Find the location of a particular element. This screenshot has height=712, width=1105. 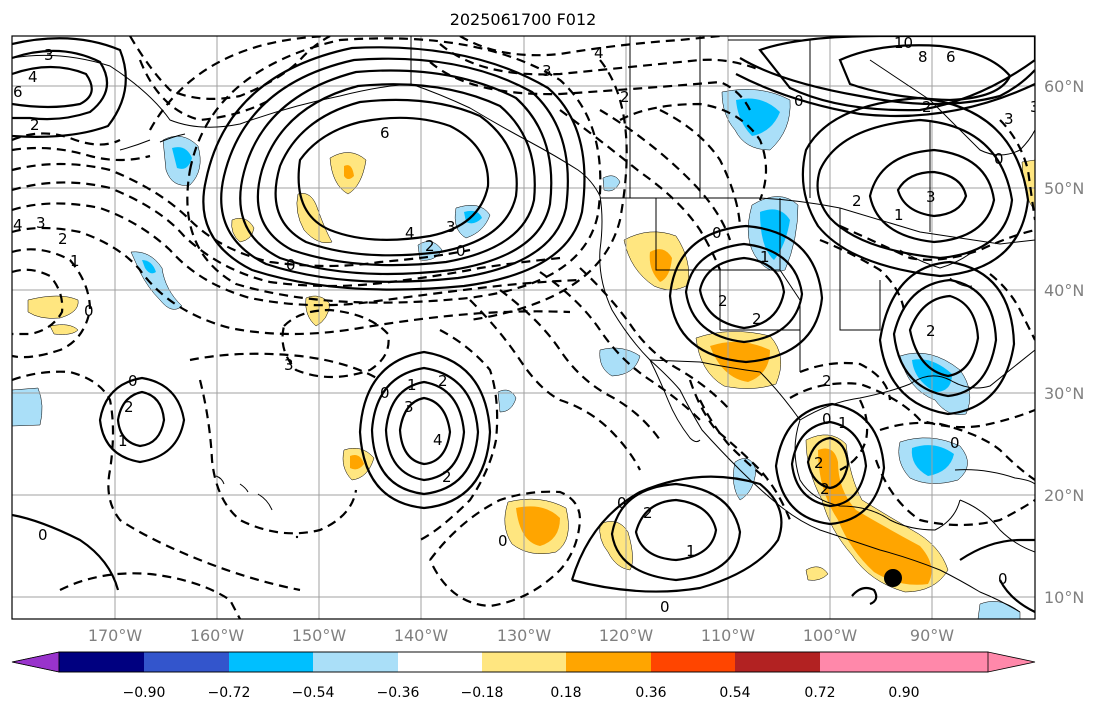

shade-w-pacific-blue-core is located at coordinates (149, 267).